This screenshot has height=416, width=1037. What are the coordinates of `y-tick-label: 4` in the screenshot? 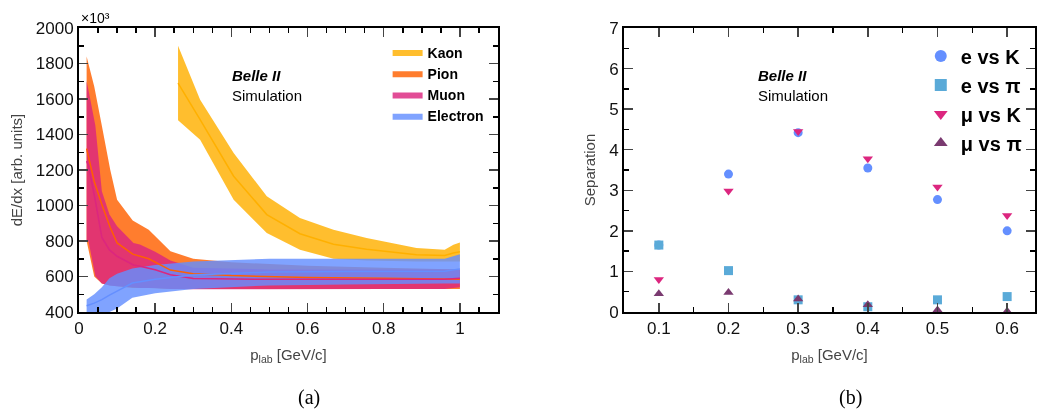 It's located at (614, 150).